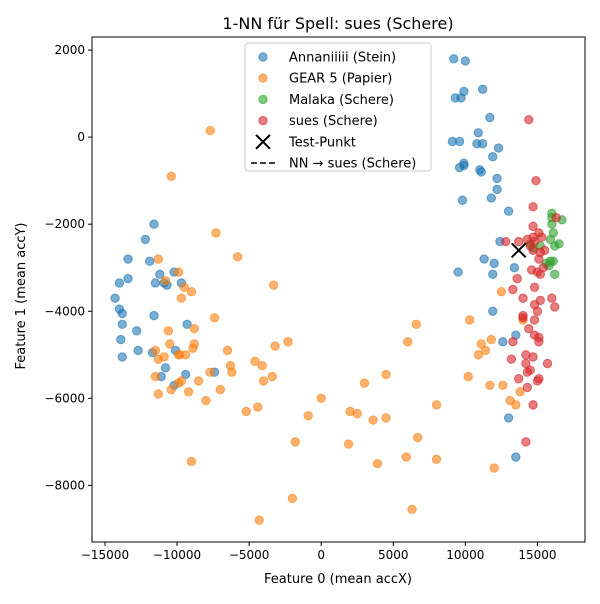 The image size is (600, 604). I want to click on legend-label: sues (Schere), so click(333, 121).